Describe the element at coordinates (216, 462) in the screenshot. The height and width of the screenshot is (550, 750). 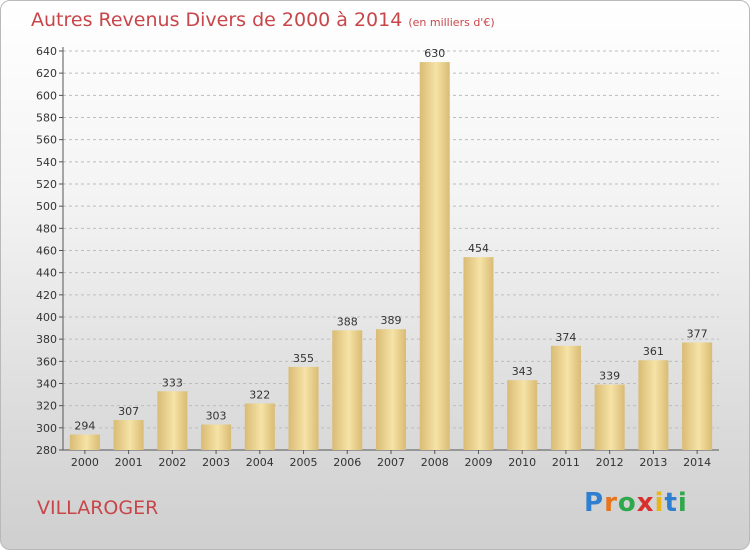
I see `x-tick-label-2003: 2003` at that location.